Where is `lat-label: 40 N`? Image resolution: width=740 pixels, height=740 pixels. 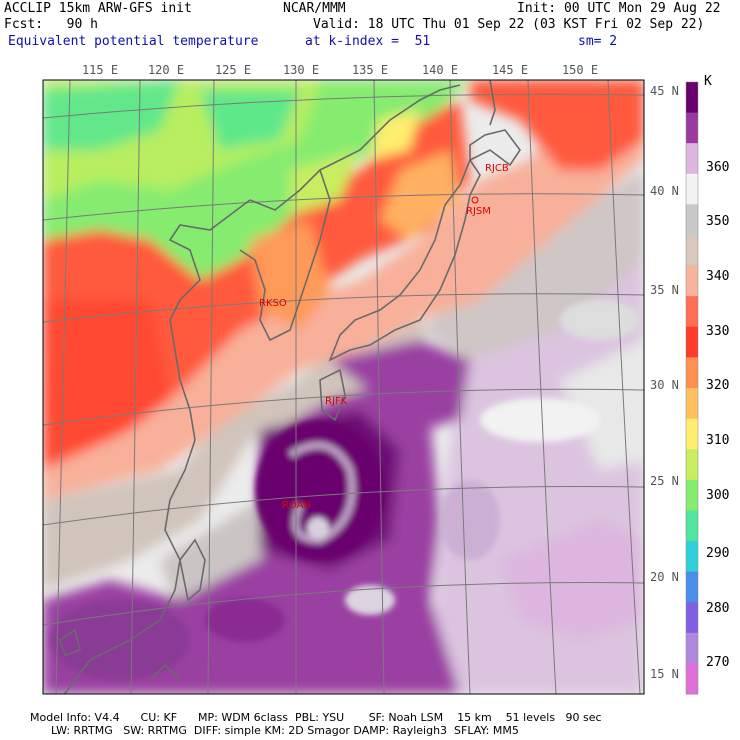
lat-label: 40 N is located at coordinates (664, 191).